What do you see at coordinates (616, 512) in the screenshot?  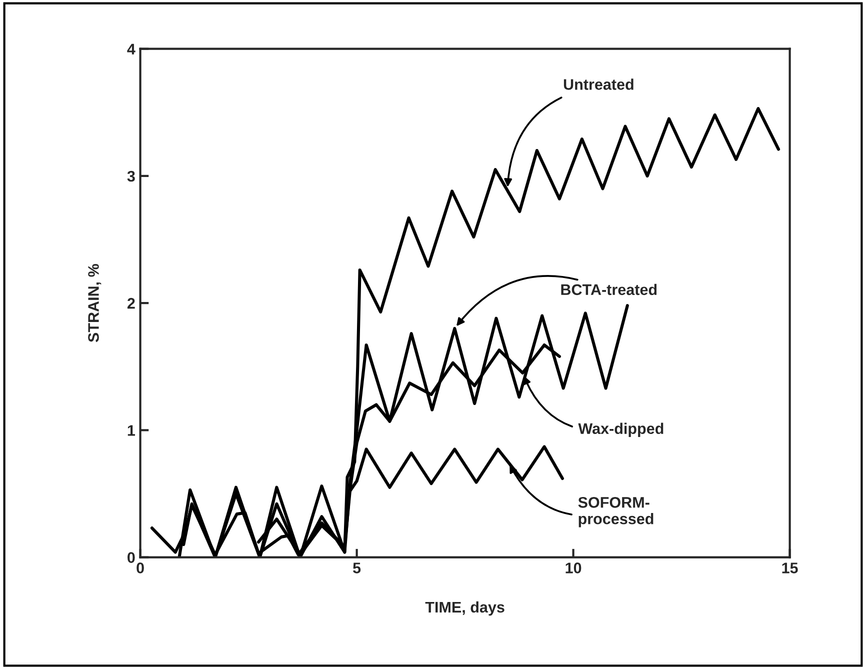 I see `annotation: SOFORM- processed` at bounding box center [616, 512].